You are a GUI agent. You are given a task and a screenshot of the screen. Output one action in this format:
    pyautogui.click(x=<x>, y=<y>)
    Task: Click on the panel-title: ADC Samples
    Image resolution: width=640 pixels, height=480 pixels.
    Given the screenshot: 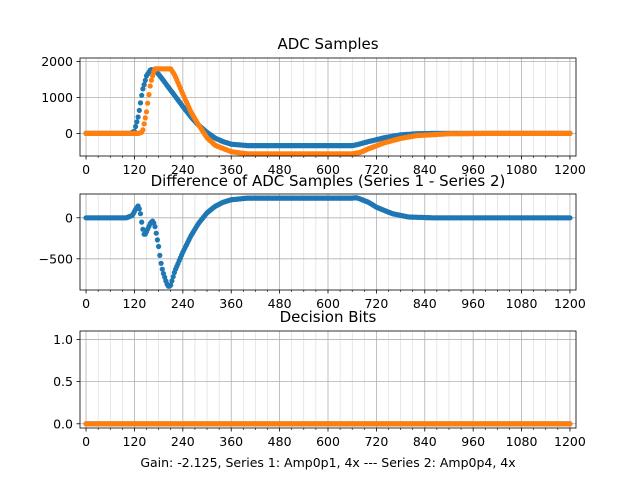 What is the action you would take?
    pyautogui.click(x=327, y=44)
    